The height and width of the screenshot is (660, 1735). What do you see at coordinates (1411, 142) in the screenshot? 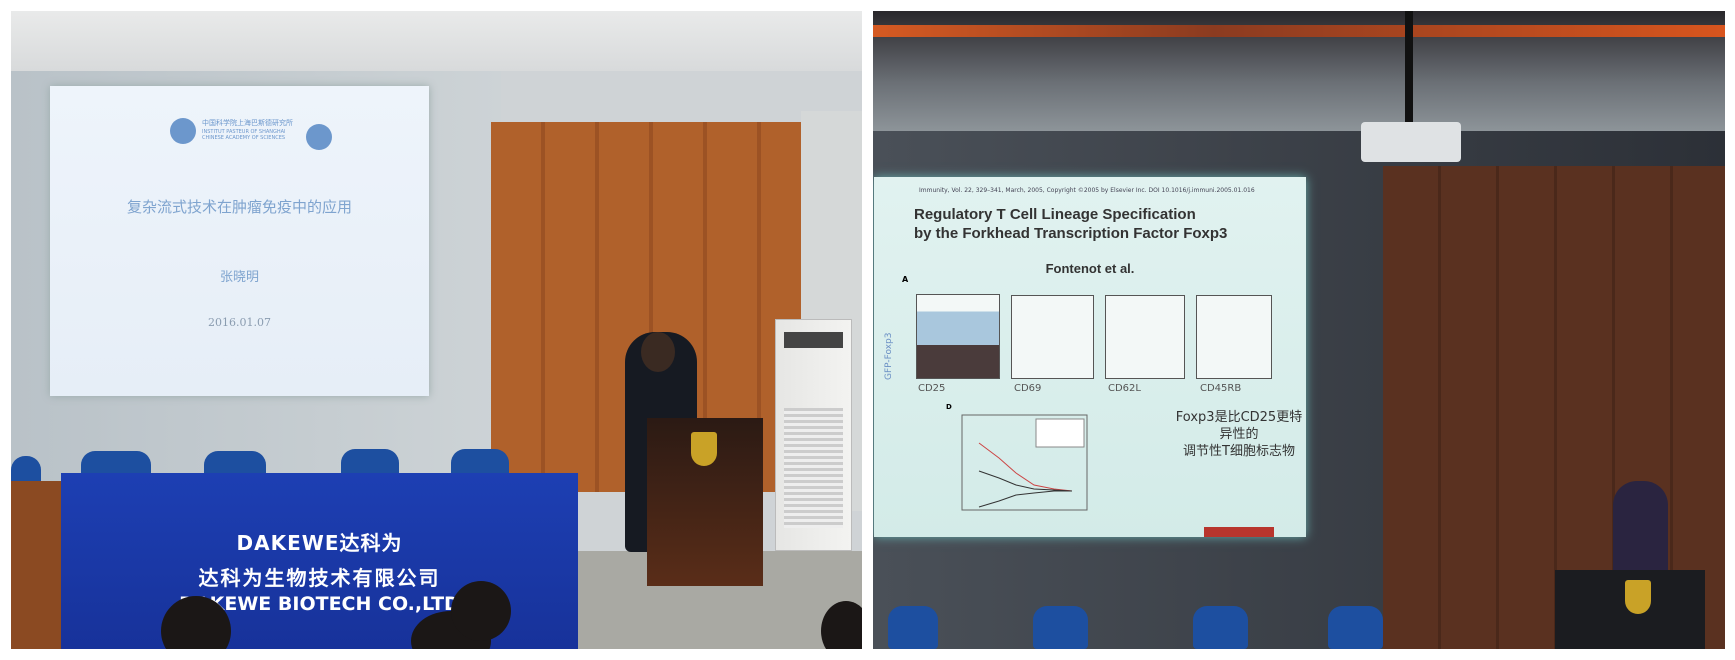
I see `projector` at bounding box center [1411, 142].